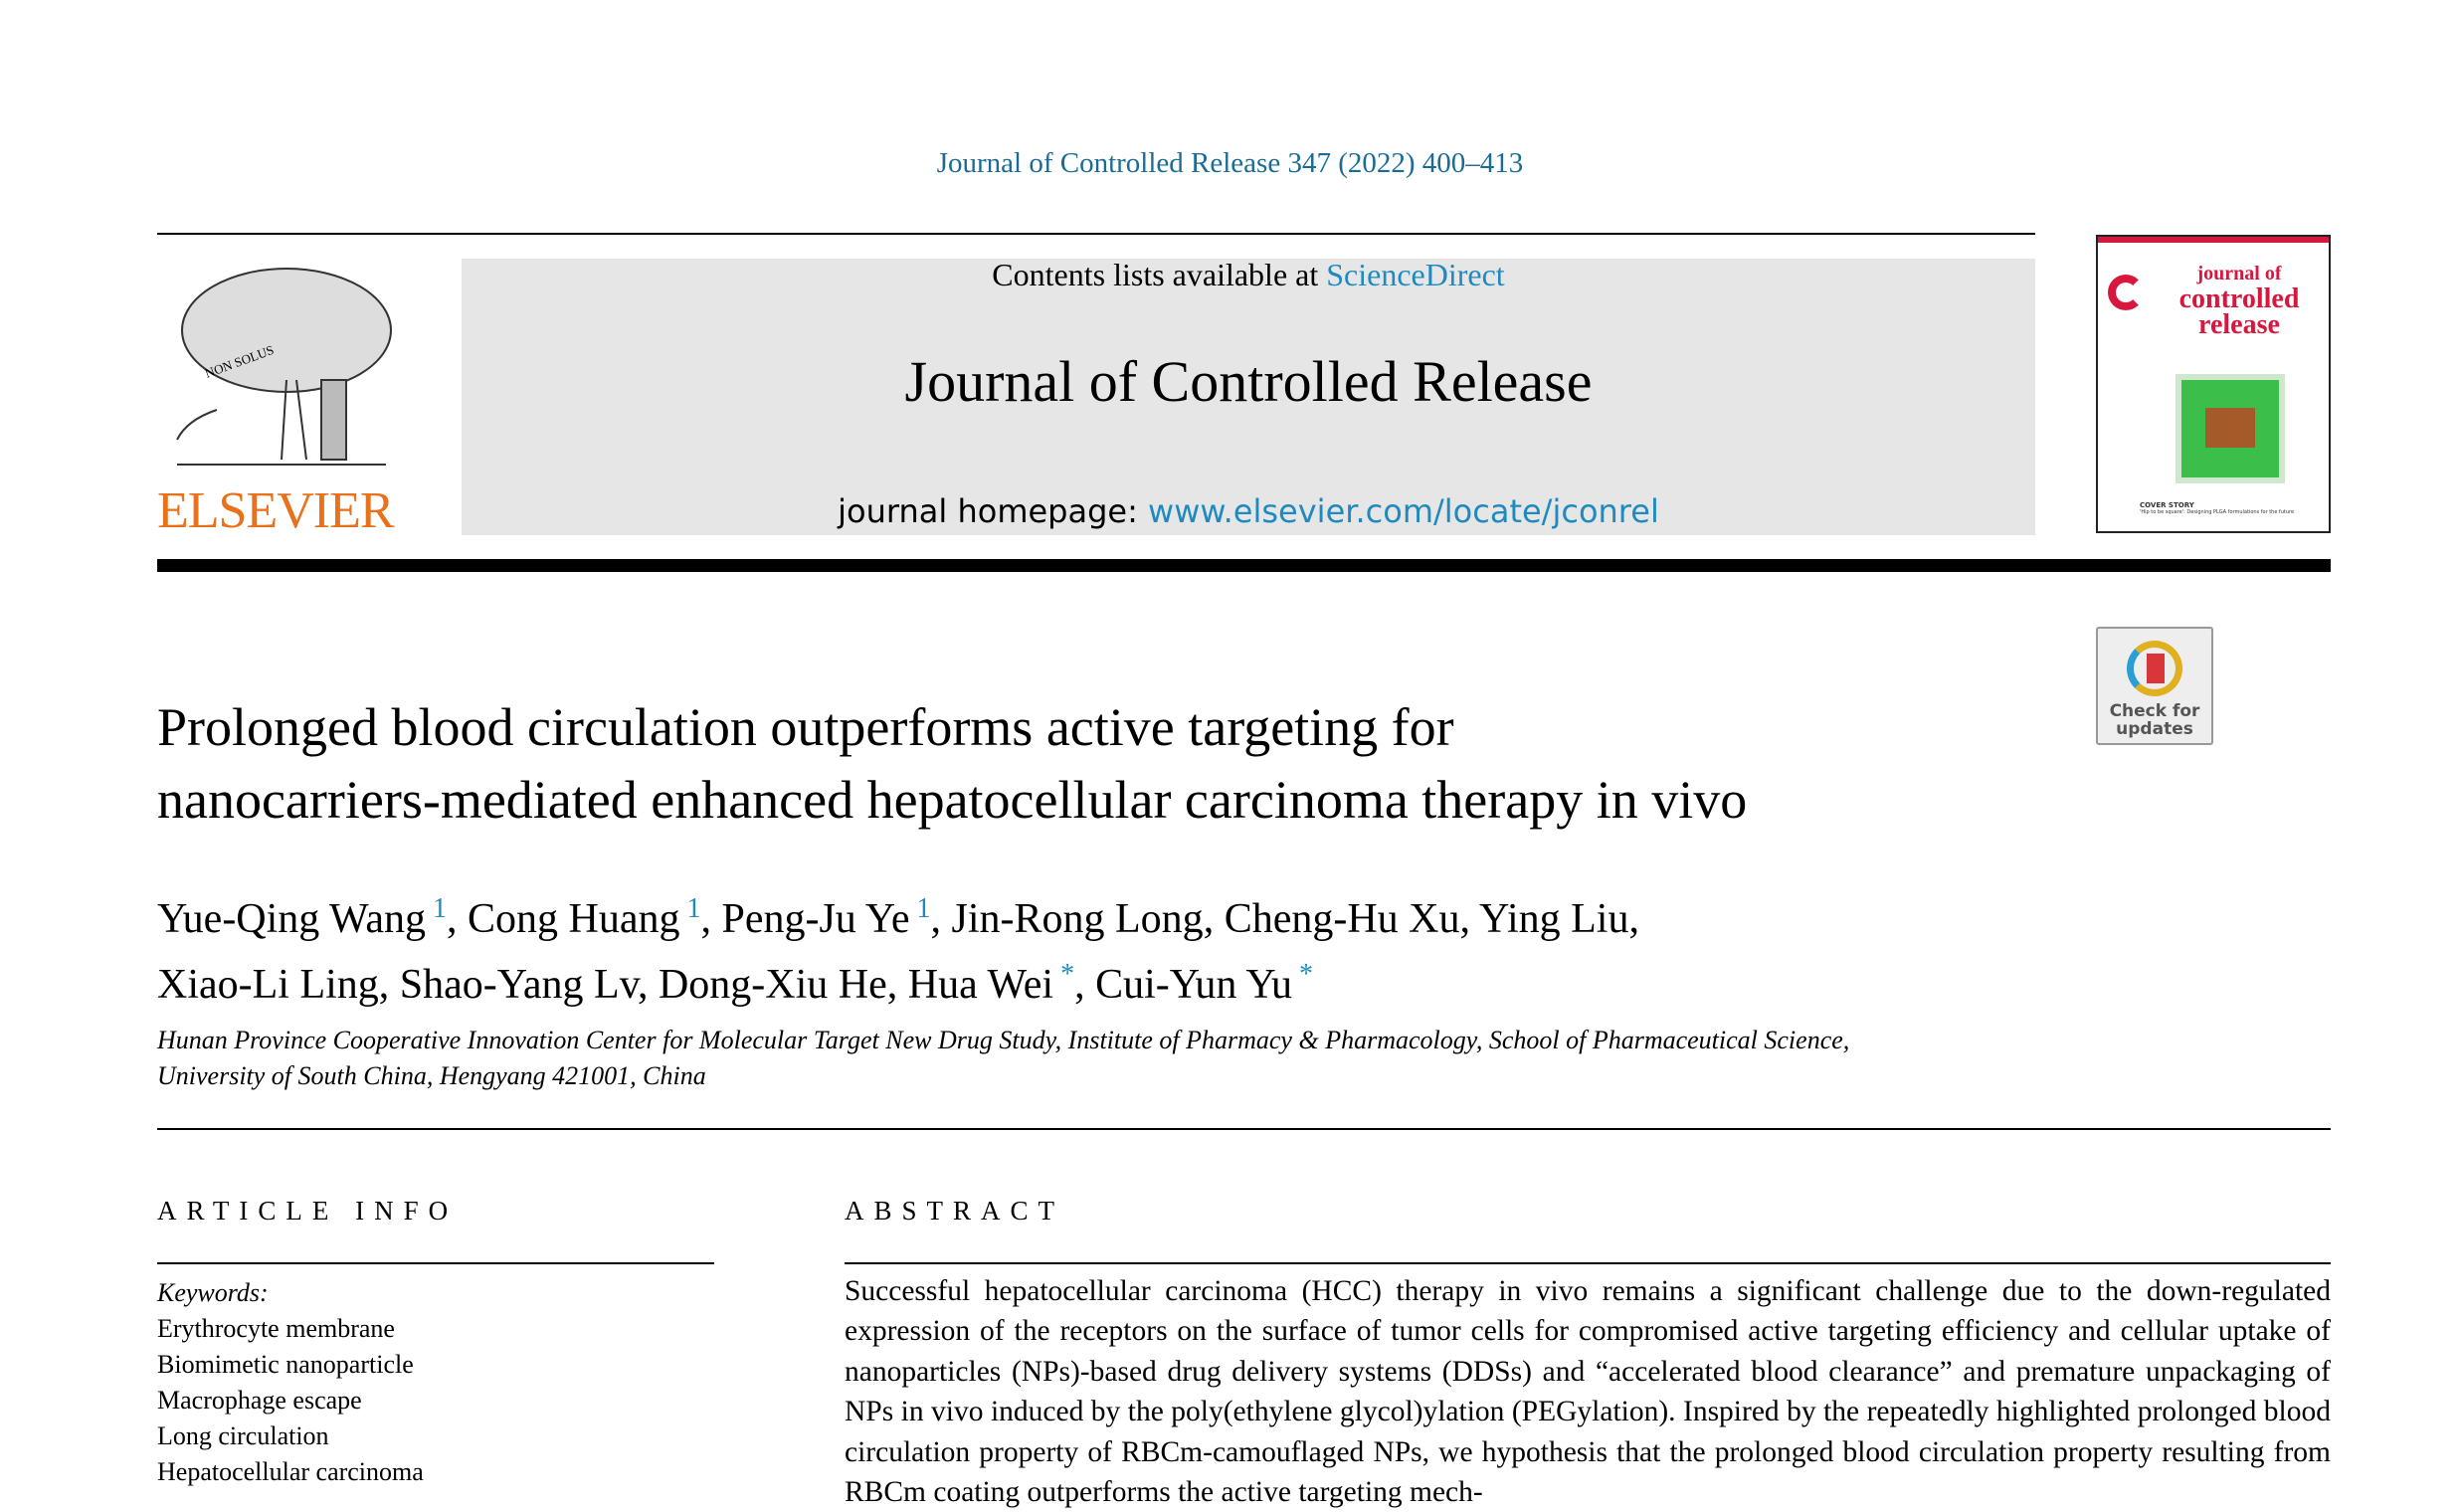  I want to click on affiliation-rule, so click(1244, 1129).